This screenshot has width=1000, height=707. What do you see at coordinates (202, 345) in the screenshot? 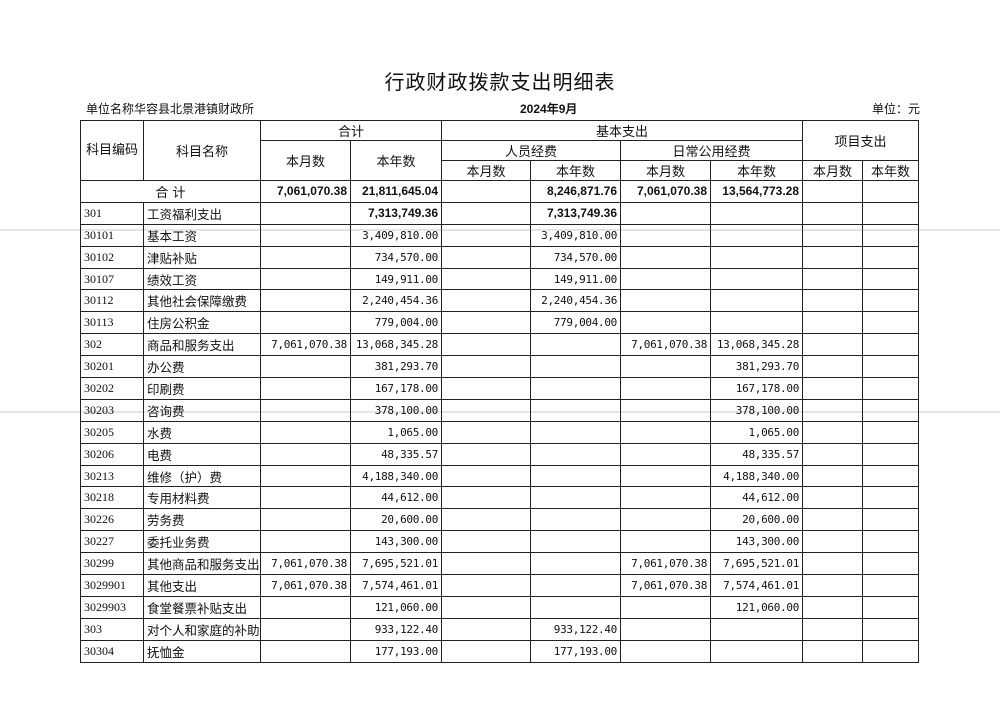
I see `subject-name: 商品和服务支出` at bounding box center [202, 345].